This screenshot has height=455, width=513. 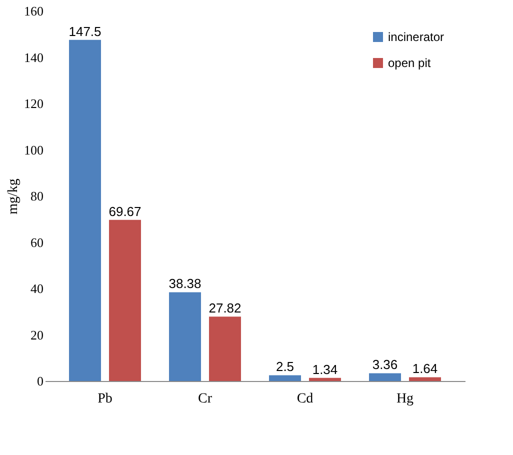 I want to click on y-tick-label: 120, so click(x=34, y=103).